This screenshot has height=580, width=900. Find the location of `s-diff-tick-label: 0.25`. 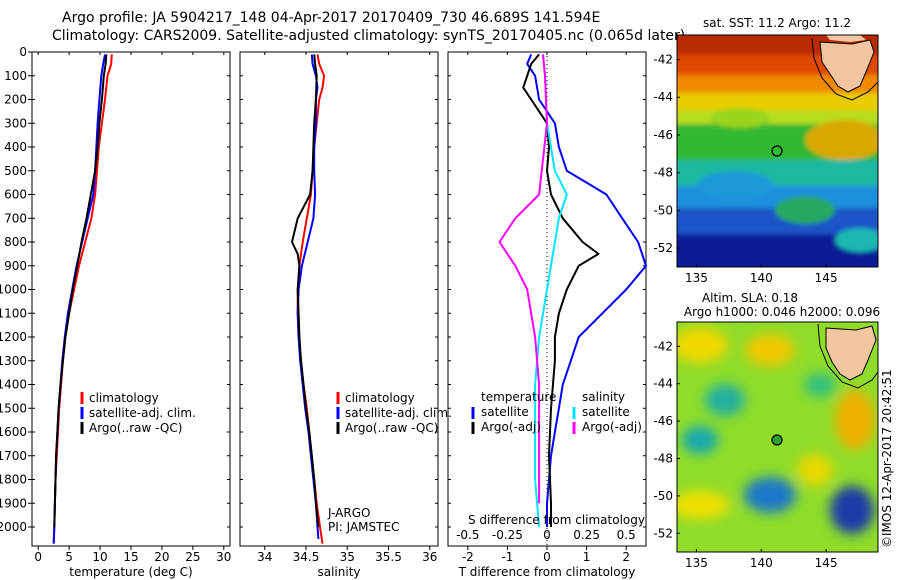

s-diff-tick-label: 0.25 is located at coordinates (586, 535).